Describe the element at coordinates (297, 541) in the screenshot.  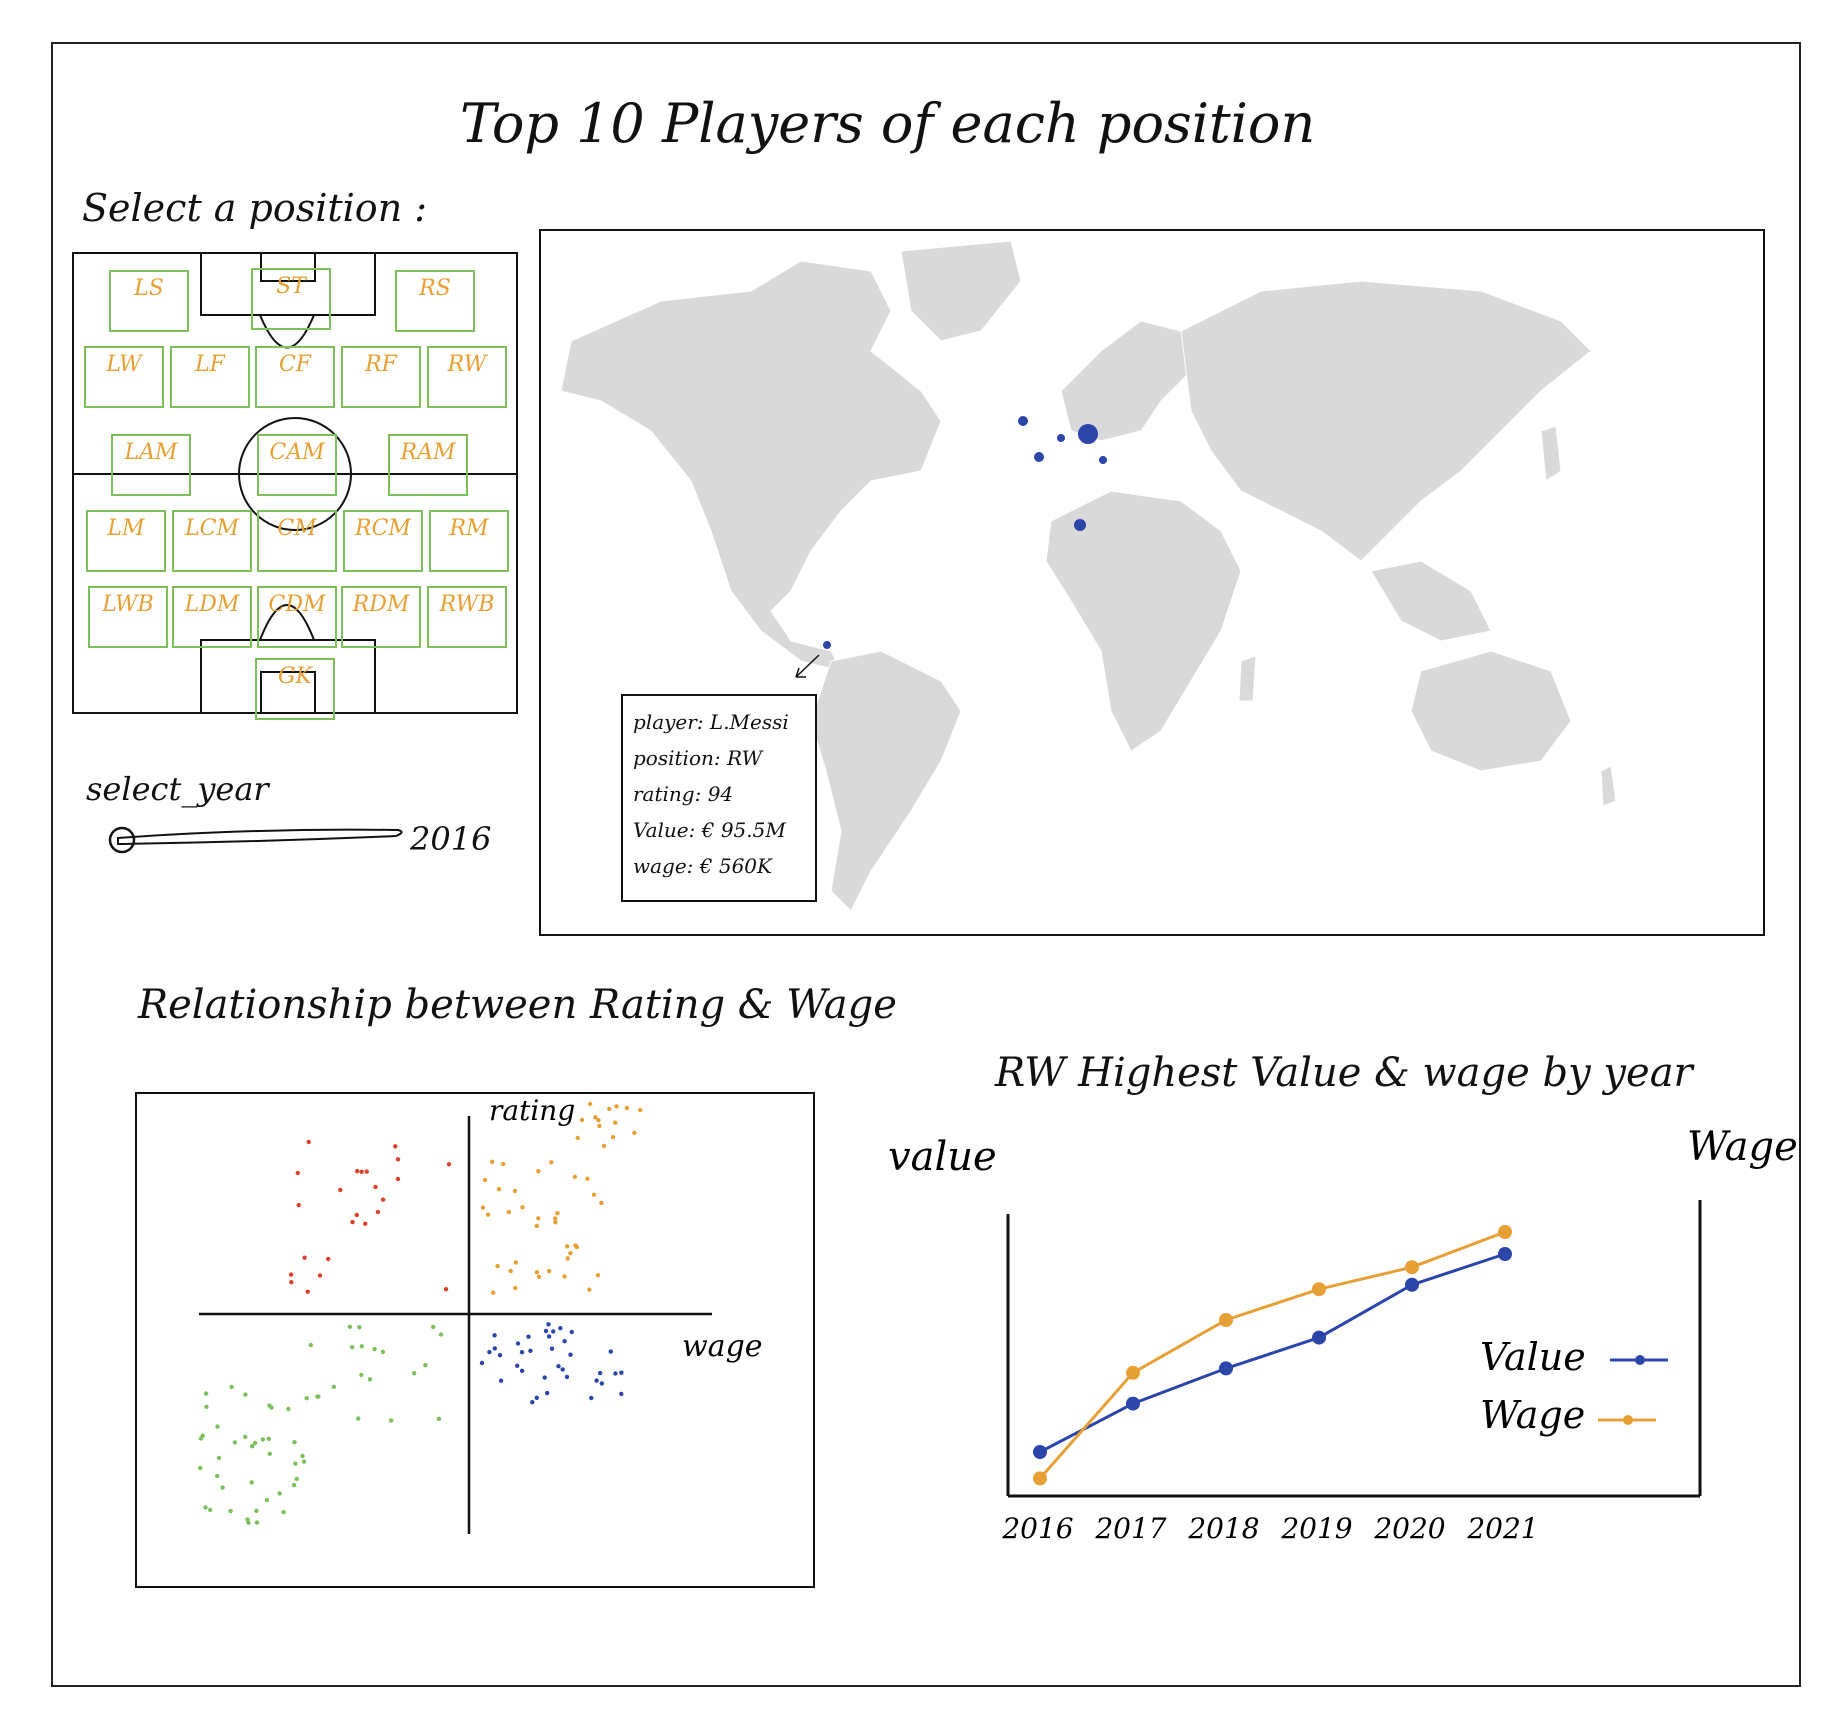
I see `position-cm: CM` at that location.